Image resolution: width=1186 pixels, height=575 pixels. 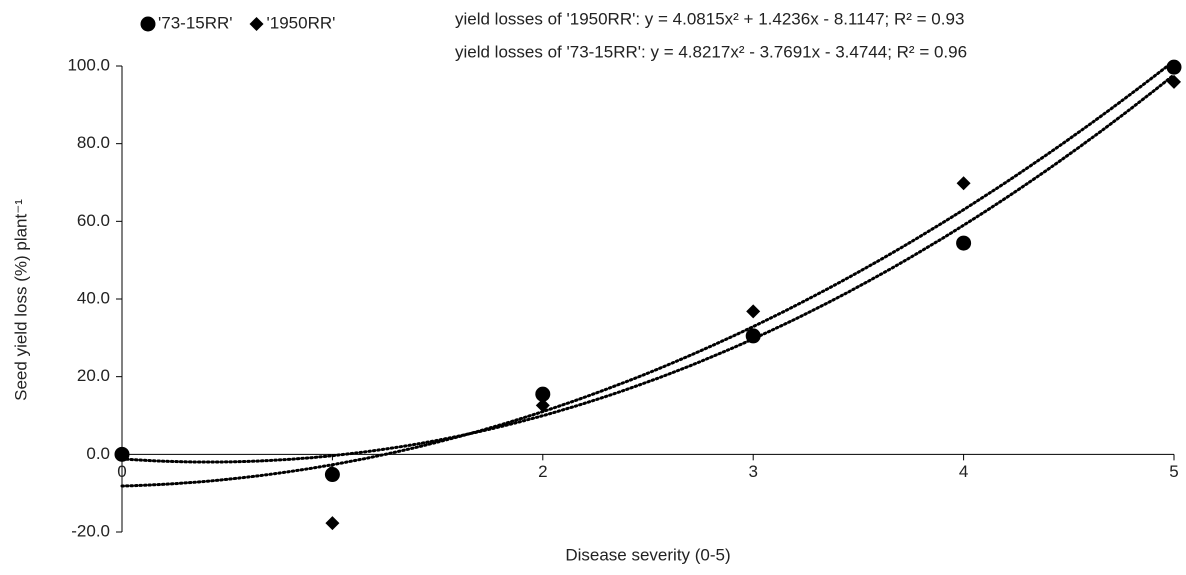 I want to click on y-tick-label: 40.0, so click(x=93, y=297).